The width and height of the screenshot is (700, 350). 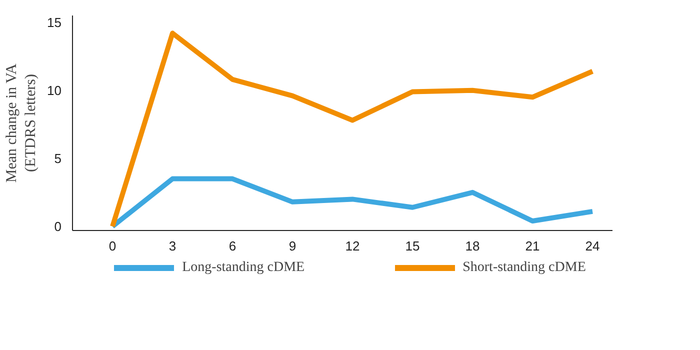 I want to click on x-tick-label: 6, so click(x=232, y=246).